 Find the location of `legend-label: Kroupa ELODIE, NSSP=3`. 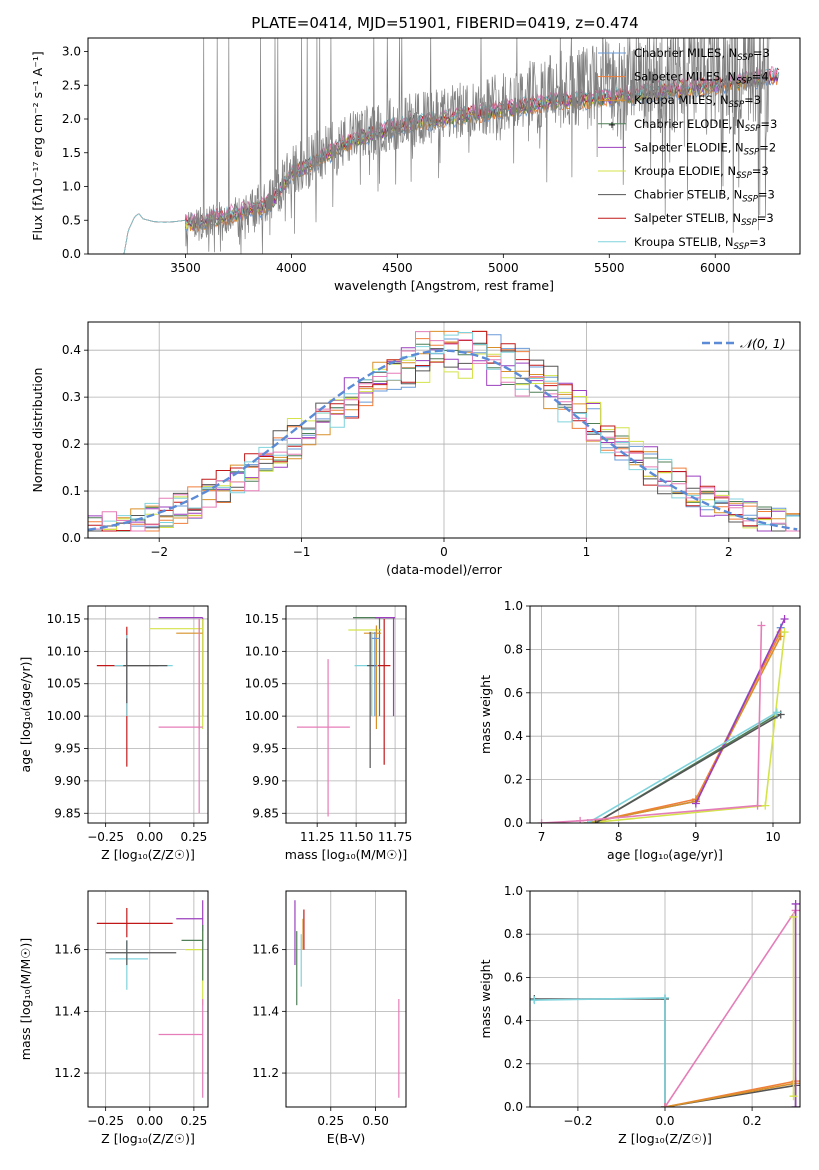

legend-label: Kroupa ELODIE, NSSP=3 is located at coordinates (701, 172).